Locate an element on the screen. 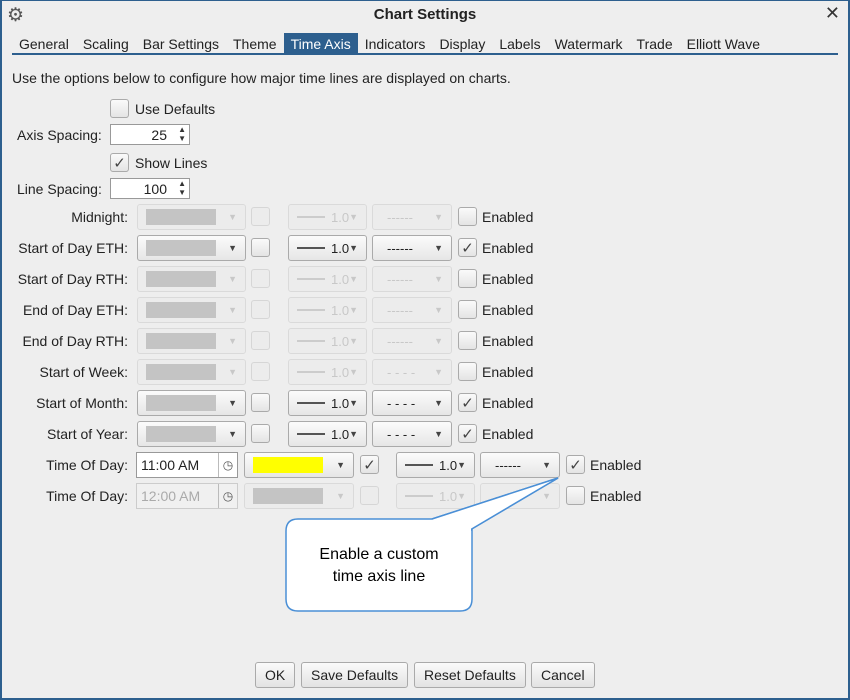 This screenshot has width=850, height=700. time-value: 11:00 AM is located at coordinates (170, 465).